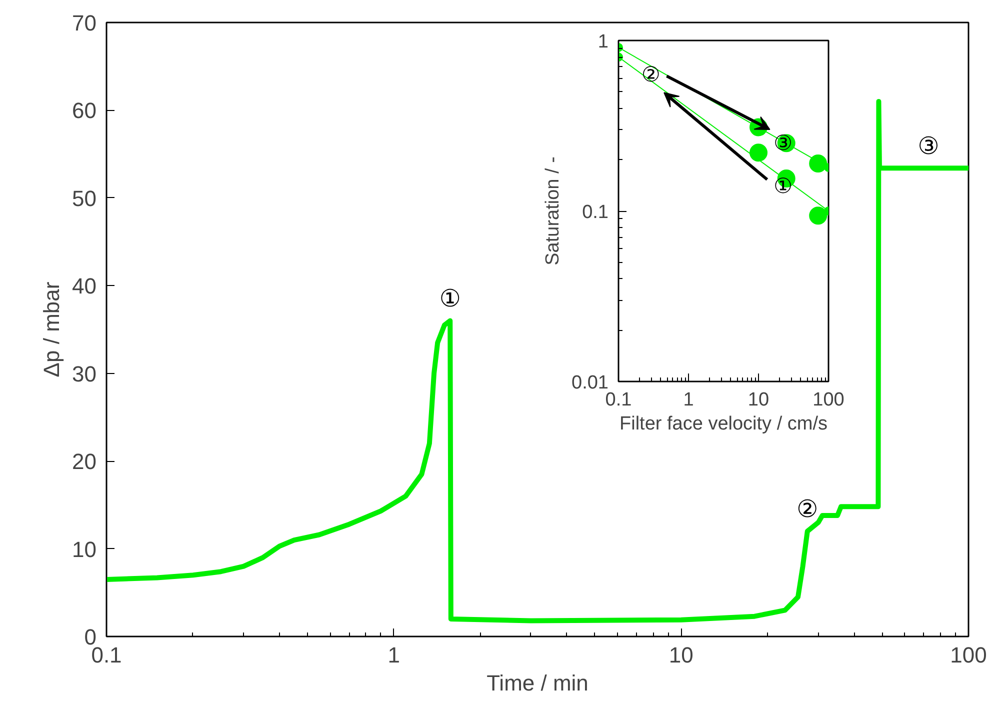  I want to click on y-tick-label: 10, so click(84, 549).